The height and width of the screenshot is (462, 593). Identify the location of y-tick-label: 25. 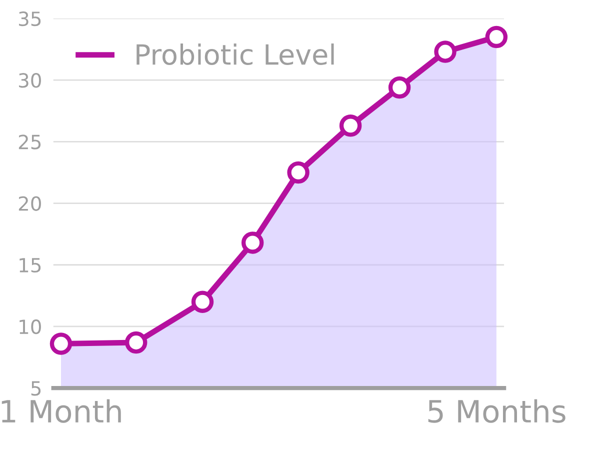
(29, 142).